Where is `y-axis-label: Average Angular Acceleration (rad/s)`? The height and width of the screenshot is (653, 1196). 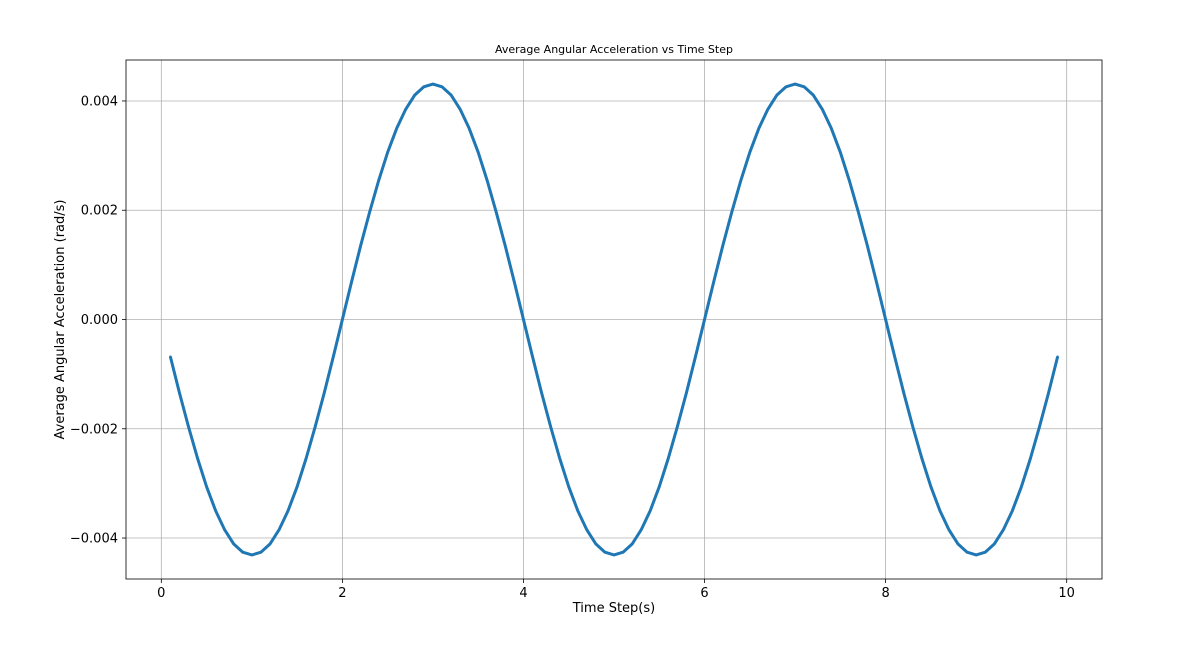 y-axis-label: Average Angular Acceleration (rad/s) is located at coordinates (60, 320).